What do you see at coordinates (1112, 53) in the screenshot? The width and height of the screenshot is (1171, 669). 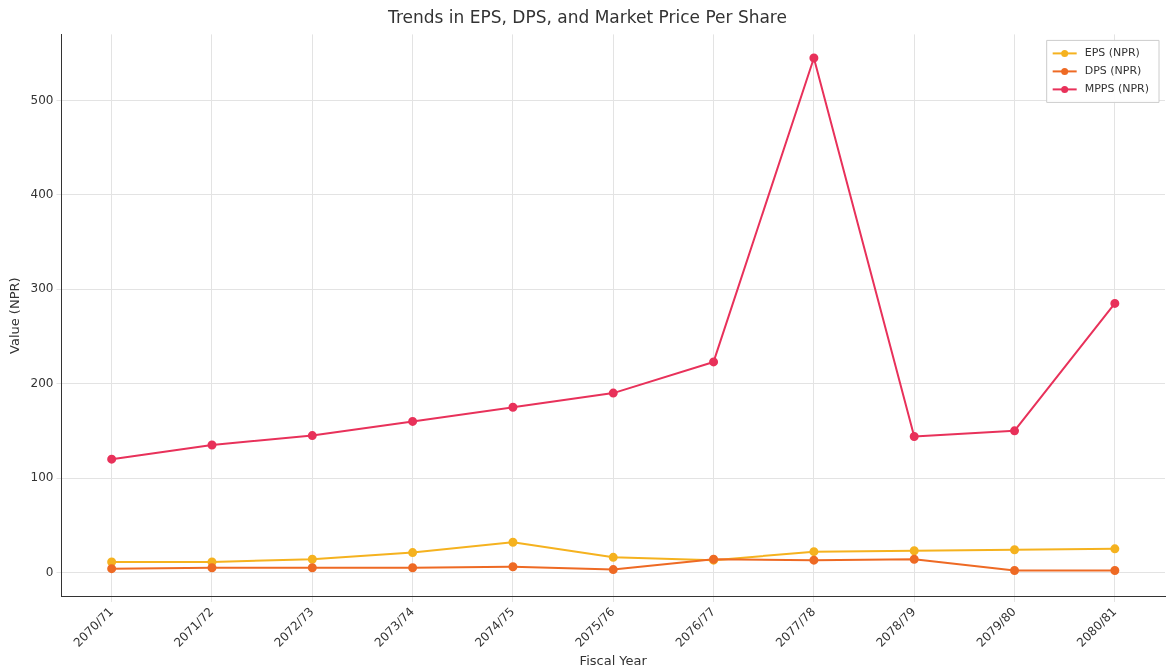 I see `legend-label: EPS (NPR)` at bounding box center [1112, 53].